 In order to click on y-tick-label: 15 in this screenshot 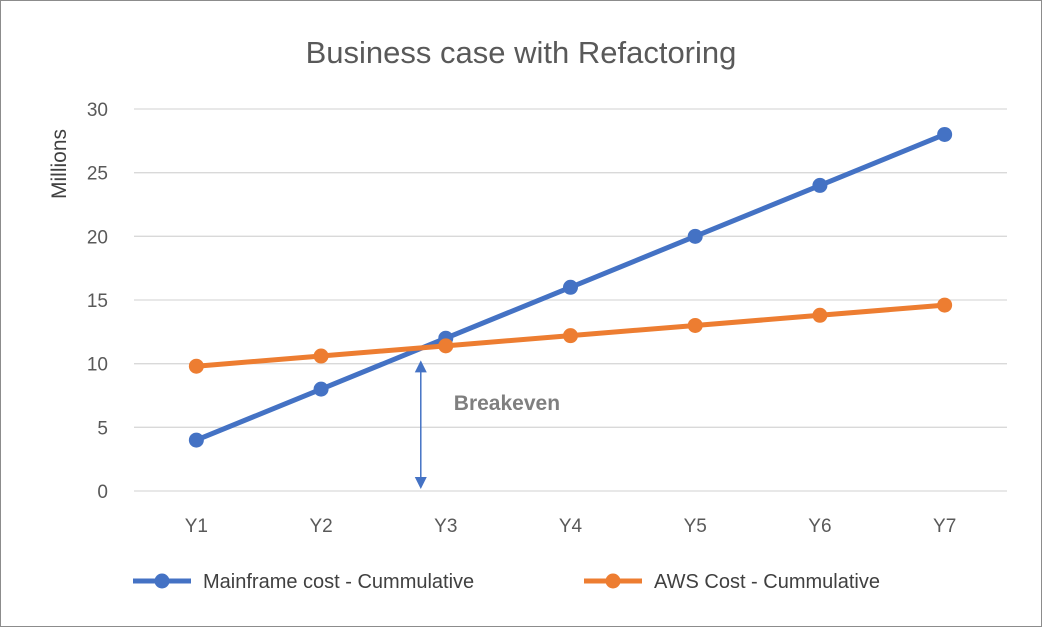, I will do `click(97, 301)`.